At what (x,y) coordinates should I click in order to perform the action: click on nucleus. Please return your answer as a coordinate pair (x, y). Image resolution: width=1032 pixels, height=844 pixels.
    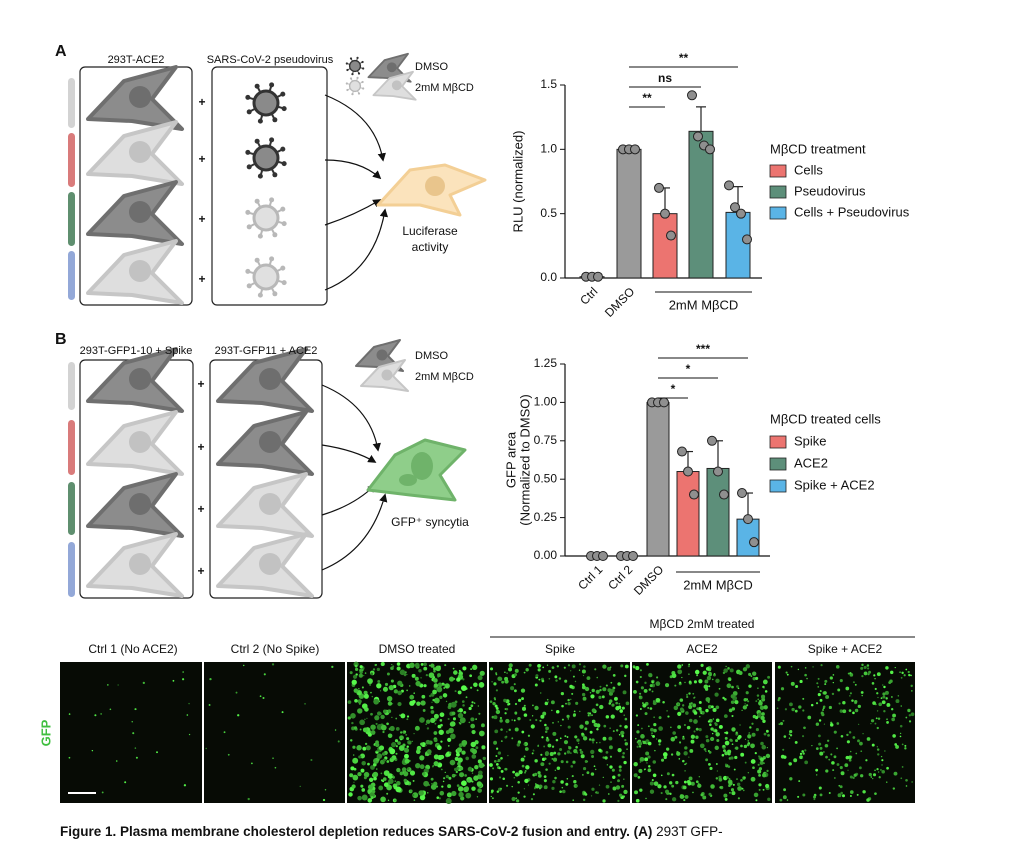
    Looking at the image, I should click on (140, 152).